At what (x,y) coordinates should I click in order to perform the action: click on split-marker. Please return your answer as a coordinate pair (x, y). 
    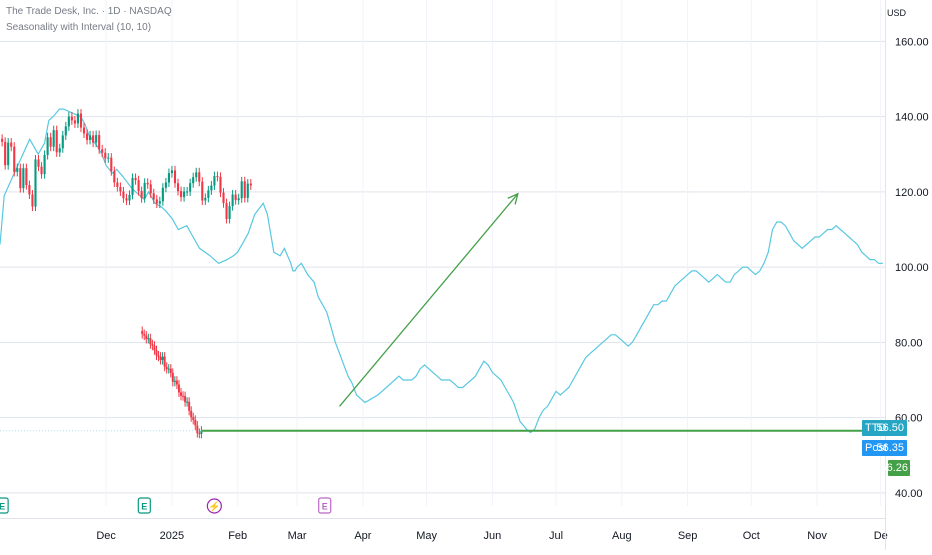
    Looking at the image, I should click on (214, 506).